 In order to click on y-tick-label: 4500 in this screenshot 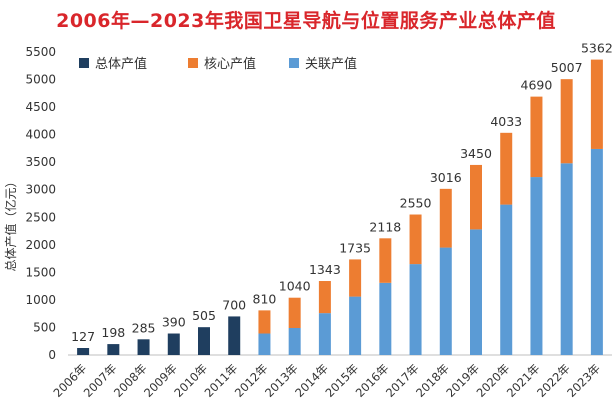, I will do `click(40, 107)`.